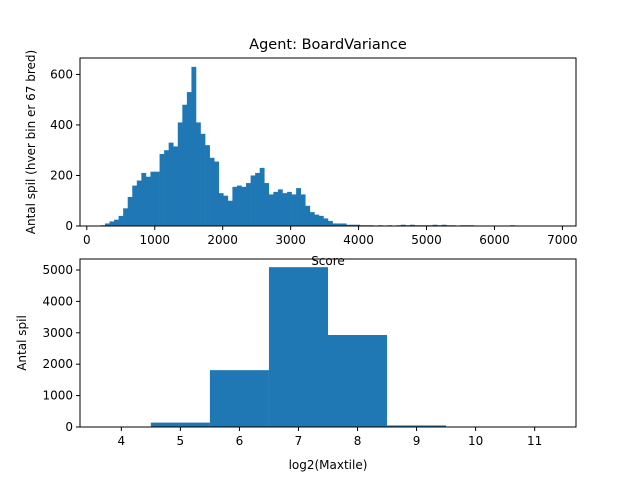 This screenshot has width=640, height=480. What do you see at coordinates (61, 125) in the screenshot?
I see `y-tick-label: 400` at bounding box center [61, 125].